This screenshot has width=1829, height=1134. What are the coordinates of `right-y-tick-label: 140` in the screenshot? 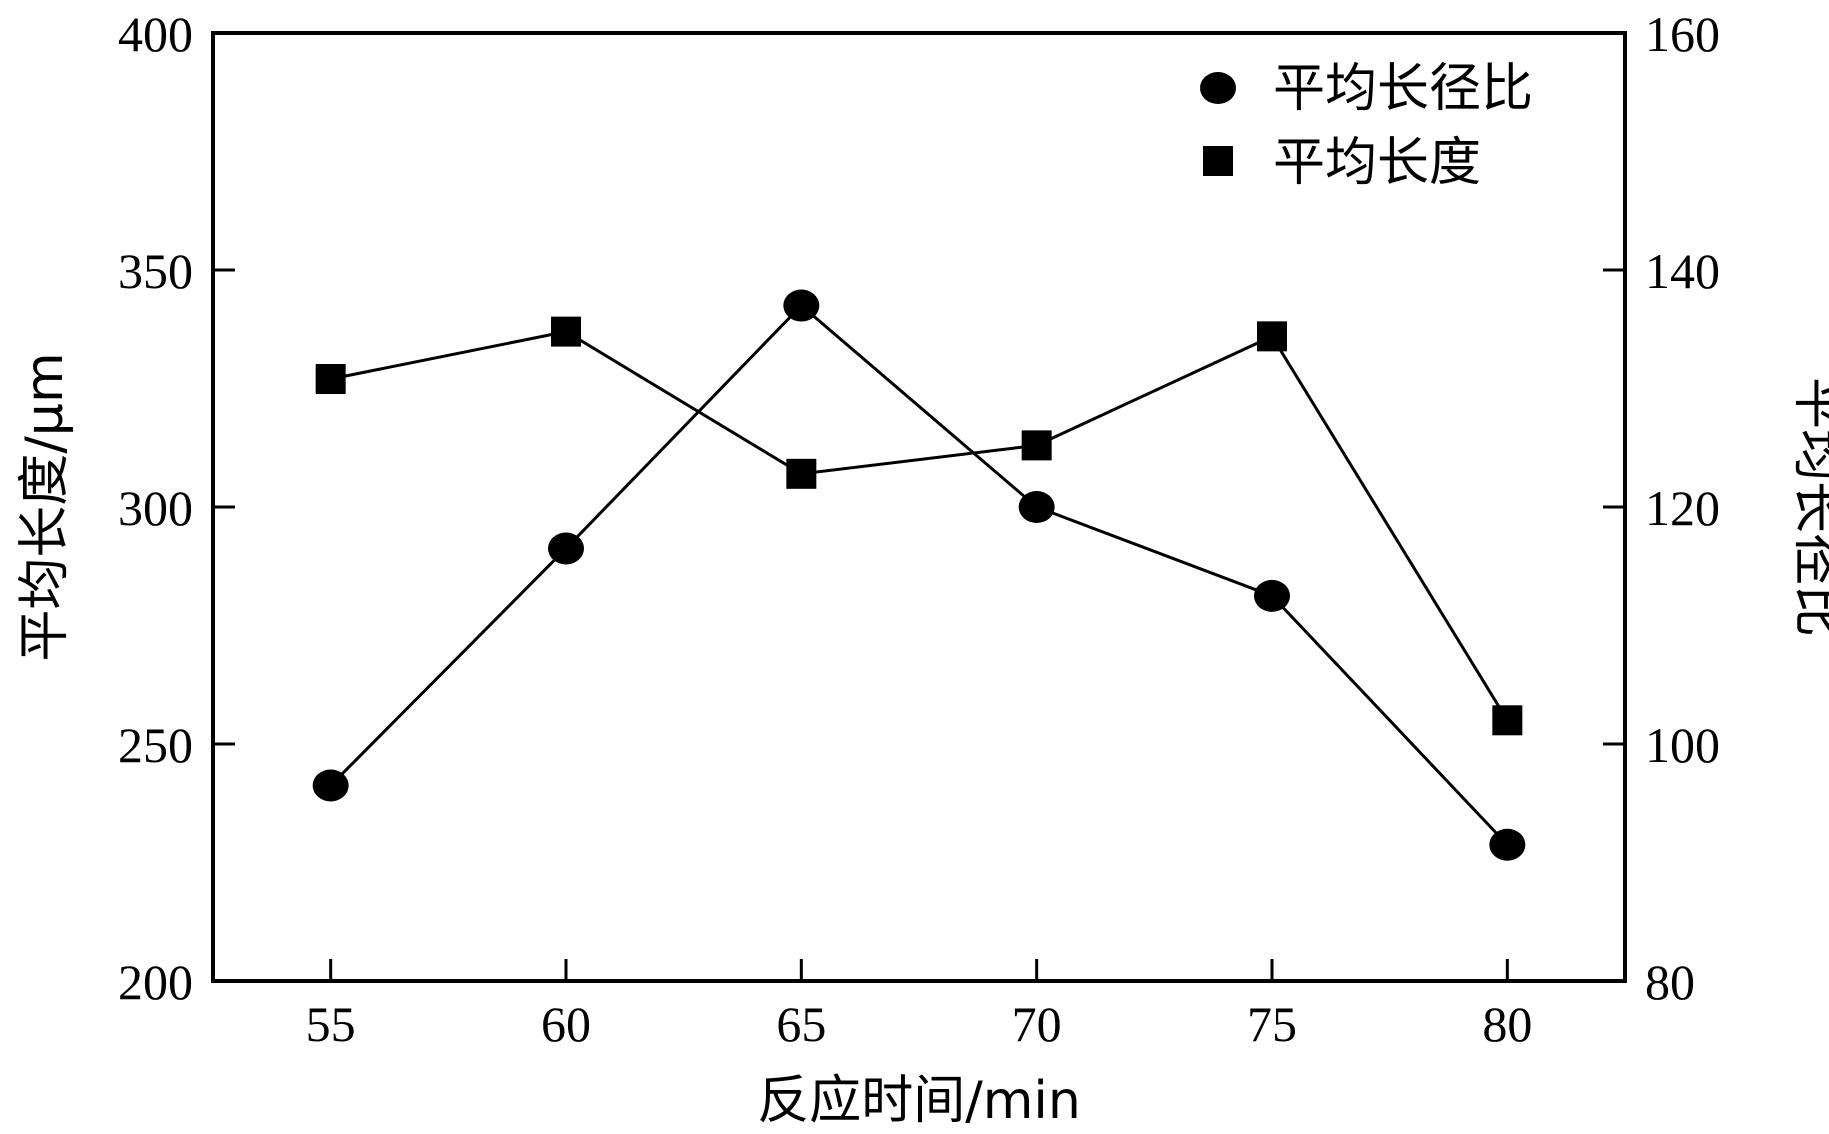 It's located at (1682, 271).